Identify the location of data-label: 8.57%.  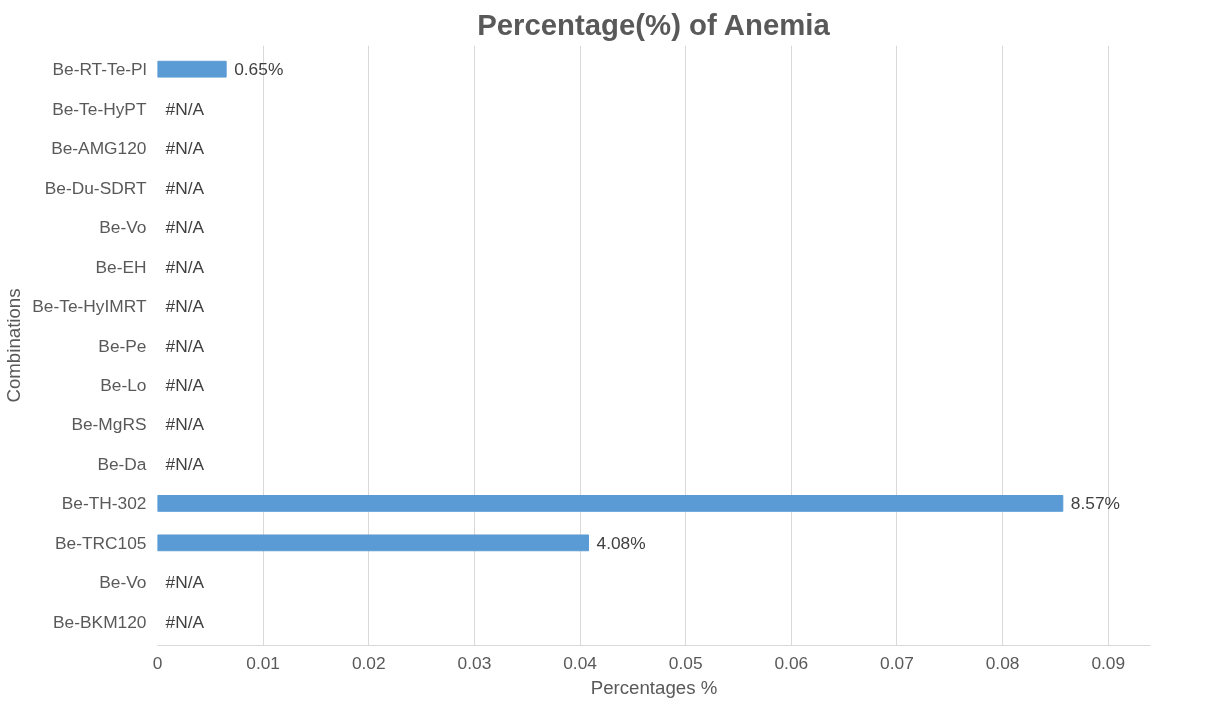
(1095, 503).